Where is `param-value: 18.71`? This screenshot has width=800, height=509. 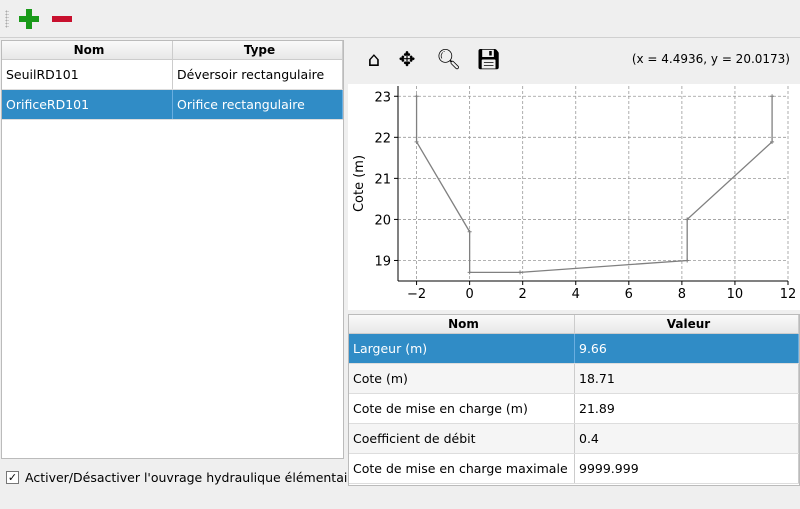 param-value: 18.71 is located at coordinates (687, 378).